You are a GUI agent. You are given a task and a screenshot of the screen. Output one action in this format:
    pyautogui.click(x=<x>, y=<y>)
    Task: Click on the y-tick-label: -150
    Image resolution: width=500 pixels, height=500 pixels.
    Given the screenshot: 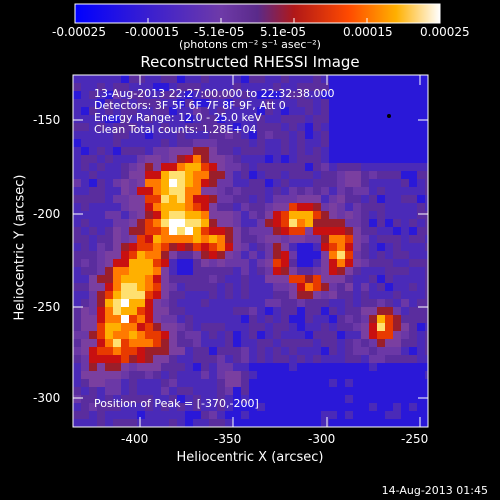 What is the action you would take?
    pyautogui.click(x=47, y=120)
    